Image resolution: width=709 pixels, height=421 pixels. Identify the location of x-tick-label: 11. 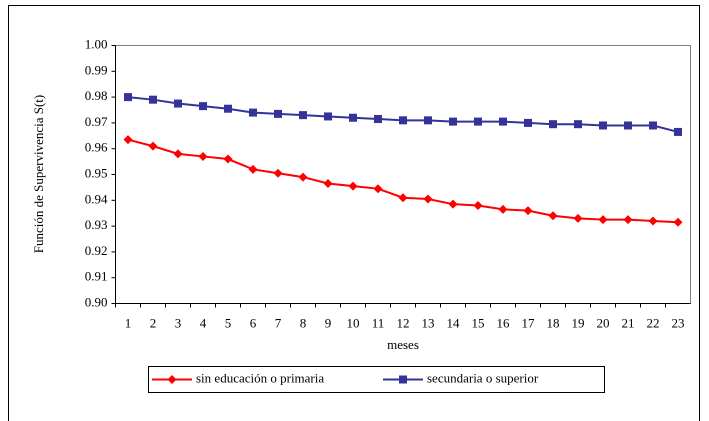
(378, 322).